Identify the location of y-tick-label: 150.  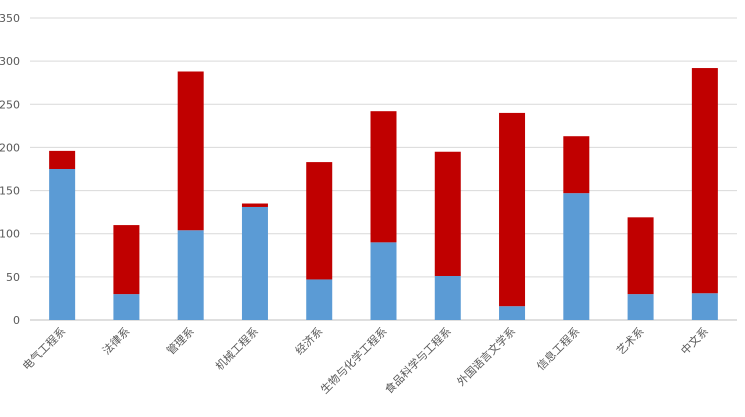
(10, 191).